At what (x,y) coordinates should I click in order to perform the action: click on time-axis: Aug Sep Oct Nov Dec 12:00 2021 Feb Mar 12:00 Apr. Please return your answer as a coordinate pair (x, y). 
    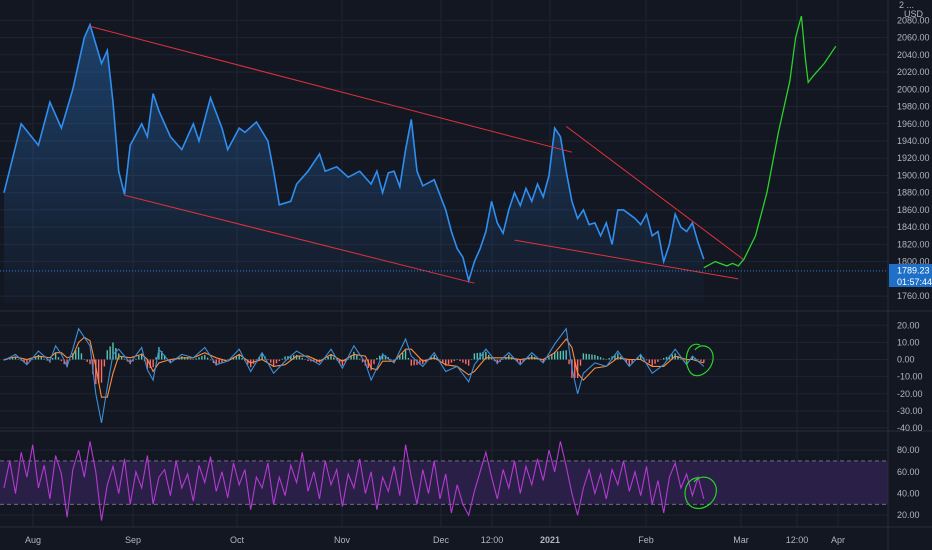
    Looking at the image, I should click on (435, 540).